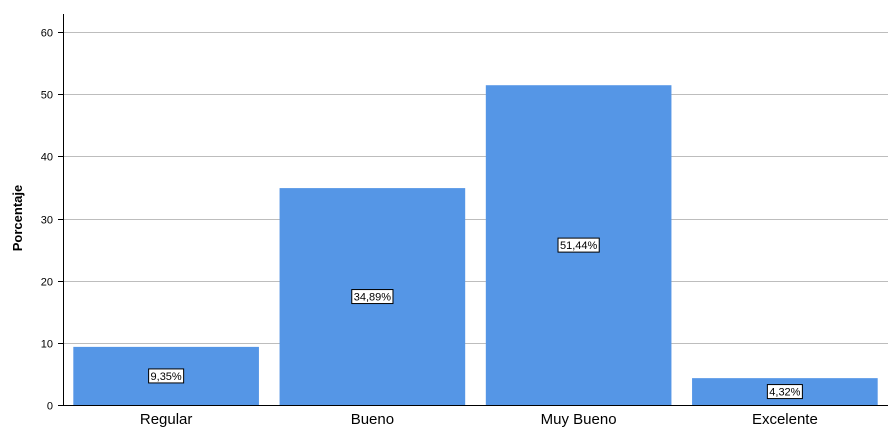 This screenshot has width=890, height=428. Describe the element at coordinates (785, 419) in the screenshot. I see `x-tick-label: Excelente` at that location.